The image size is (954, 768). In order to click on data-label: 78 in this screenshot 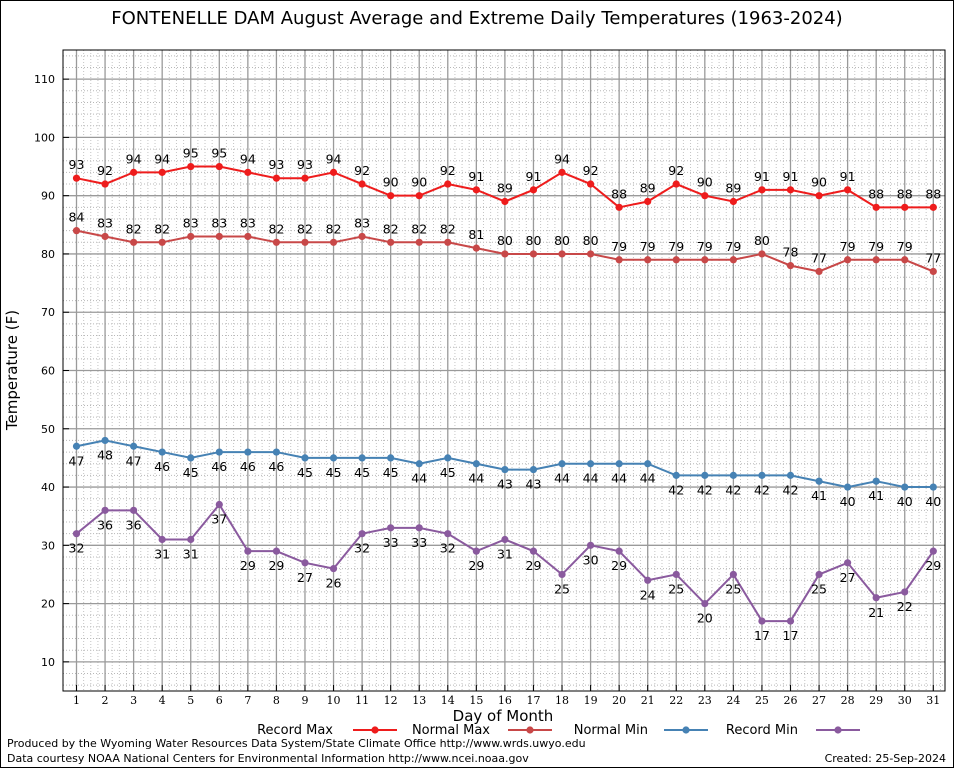, I will do `click(791, 252)`.